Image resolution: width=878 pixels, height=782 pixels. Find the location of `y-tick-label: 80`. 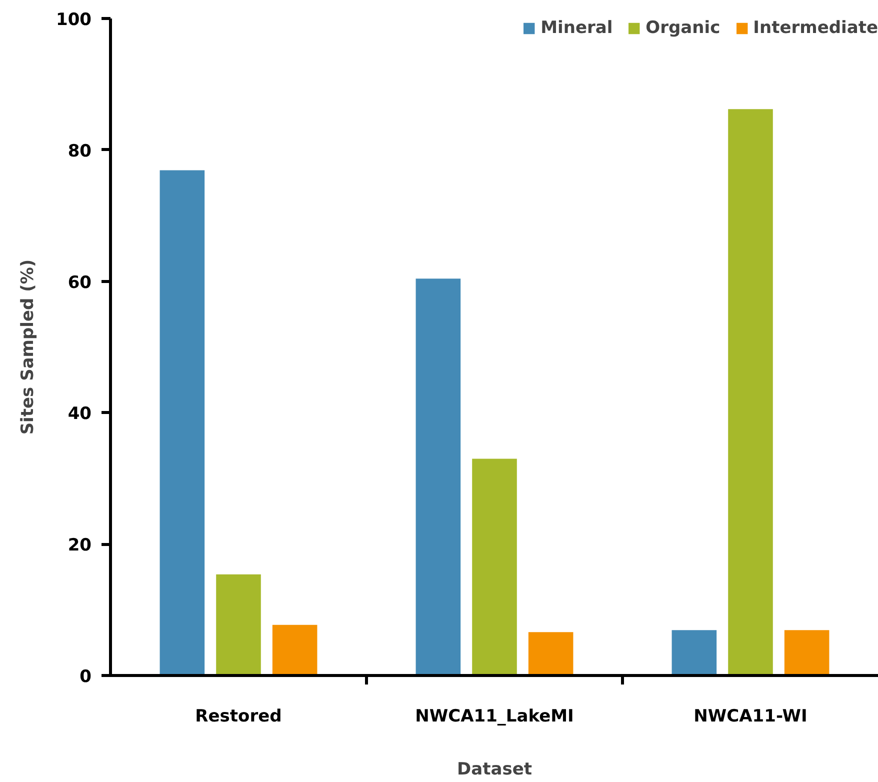

y-tick-label: 80 is located at coordinates (80, 151).